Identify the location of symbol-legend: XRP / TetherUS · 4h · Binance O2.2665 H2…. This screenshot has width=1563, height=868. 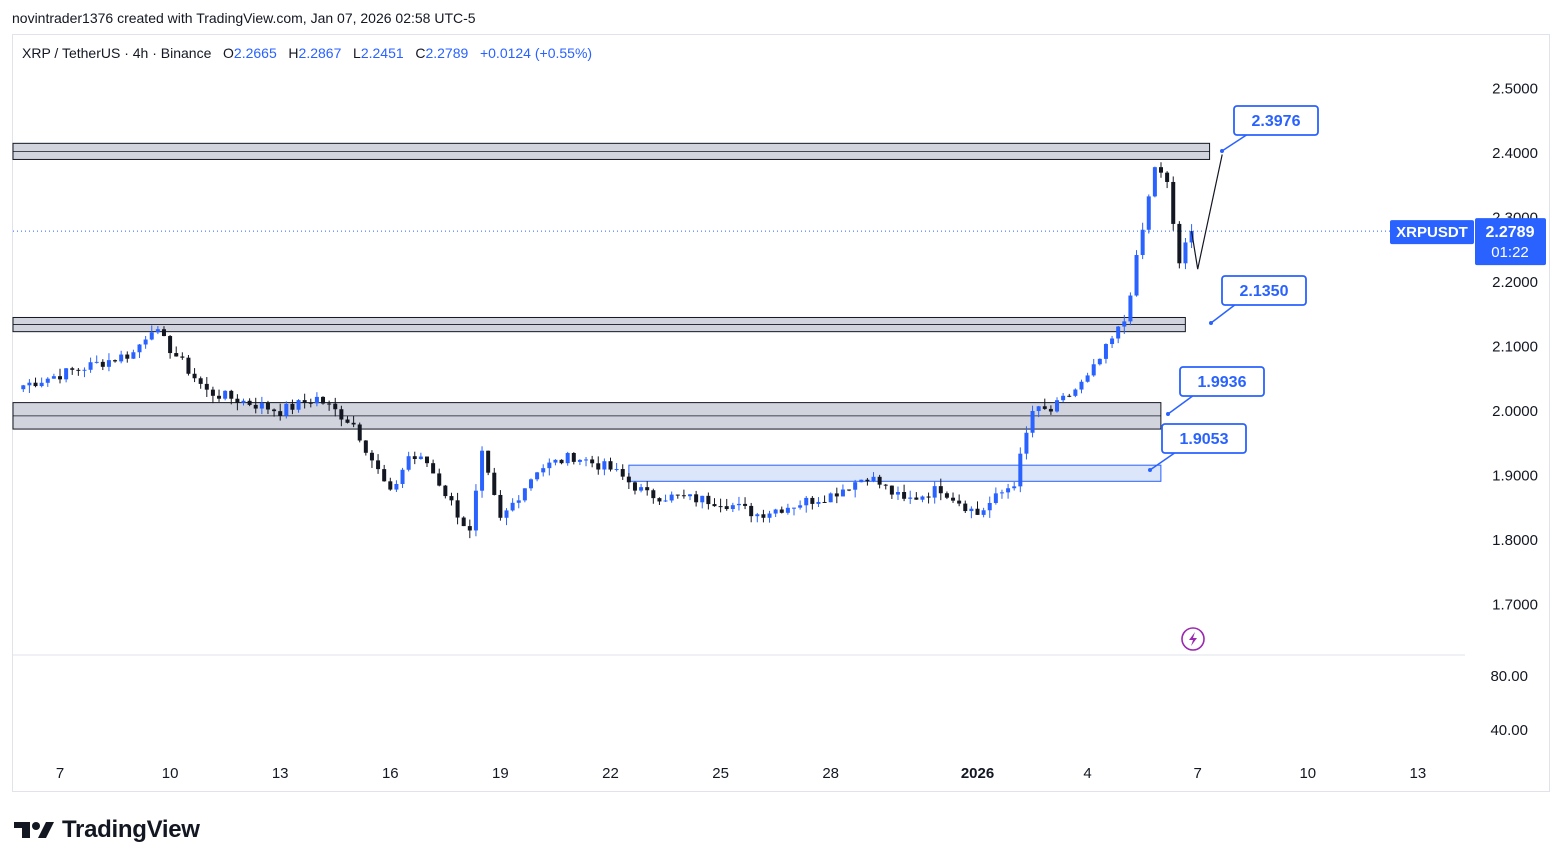
(307, 53).